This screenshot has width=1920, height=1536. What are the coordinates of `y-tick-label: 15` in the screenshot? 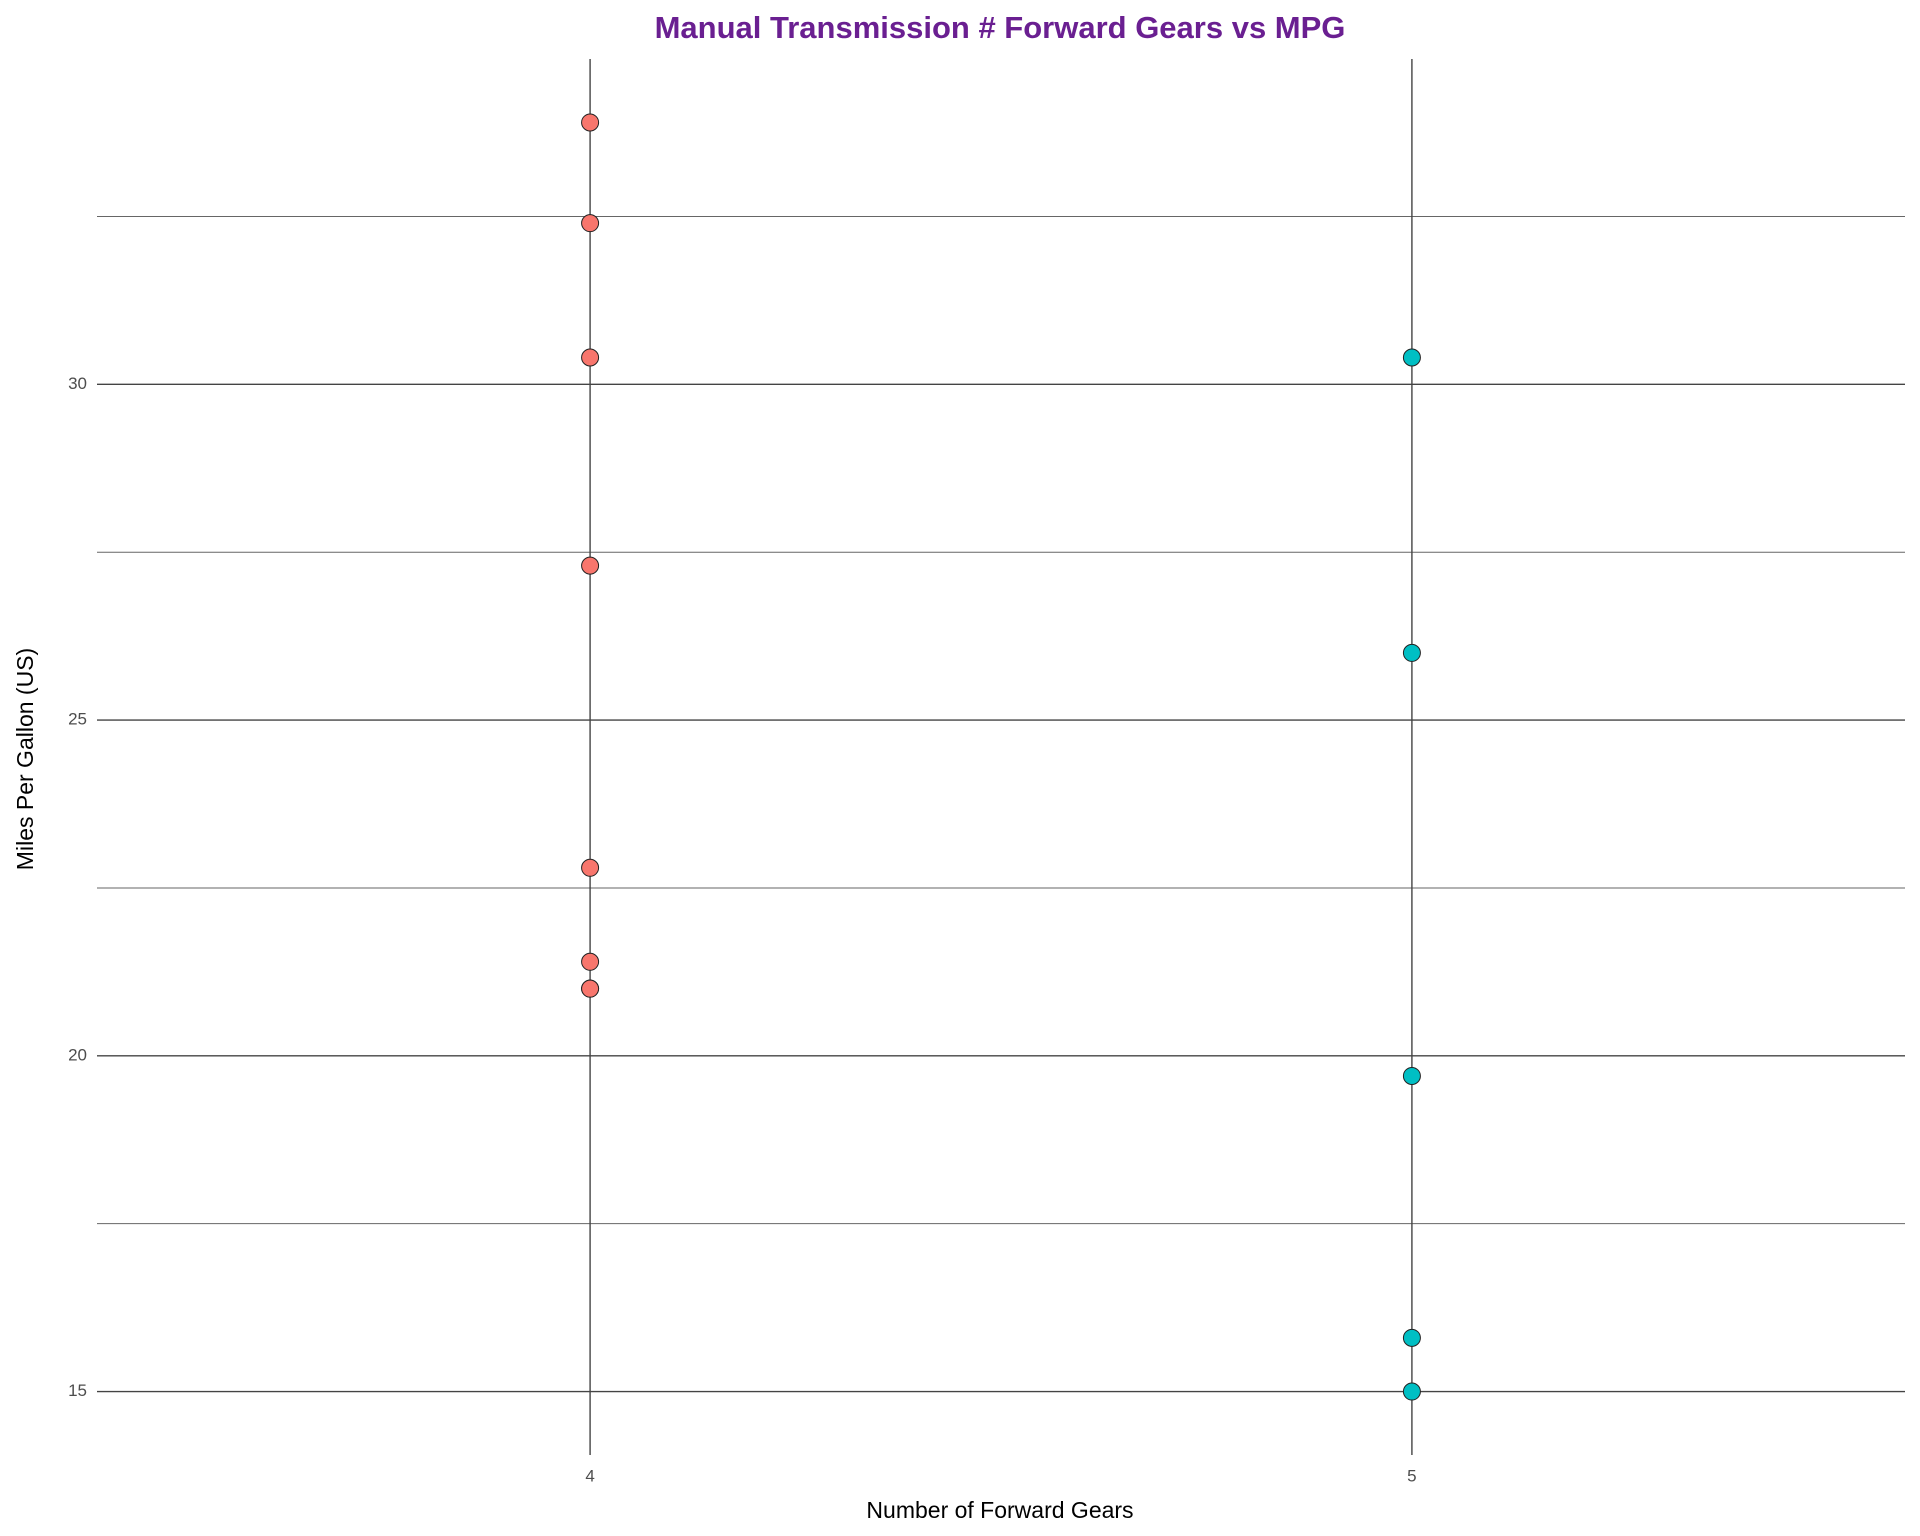 It's located at (77, 1390).